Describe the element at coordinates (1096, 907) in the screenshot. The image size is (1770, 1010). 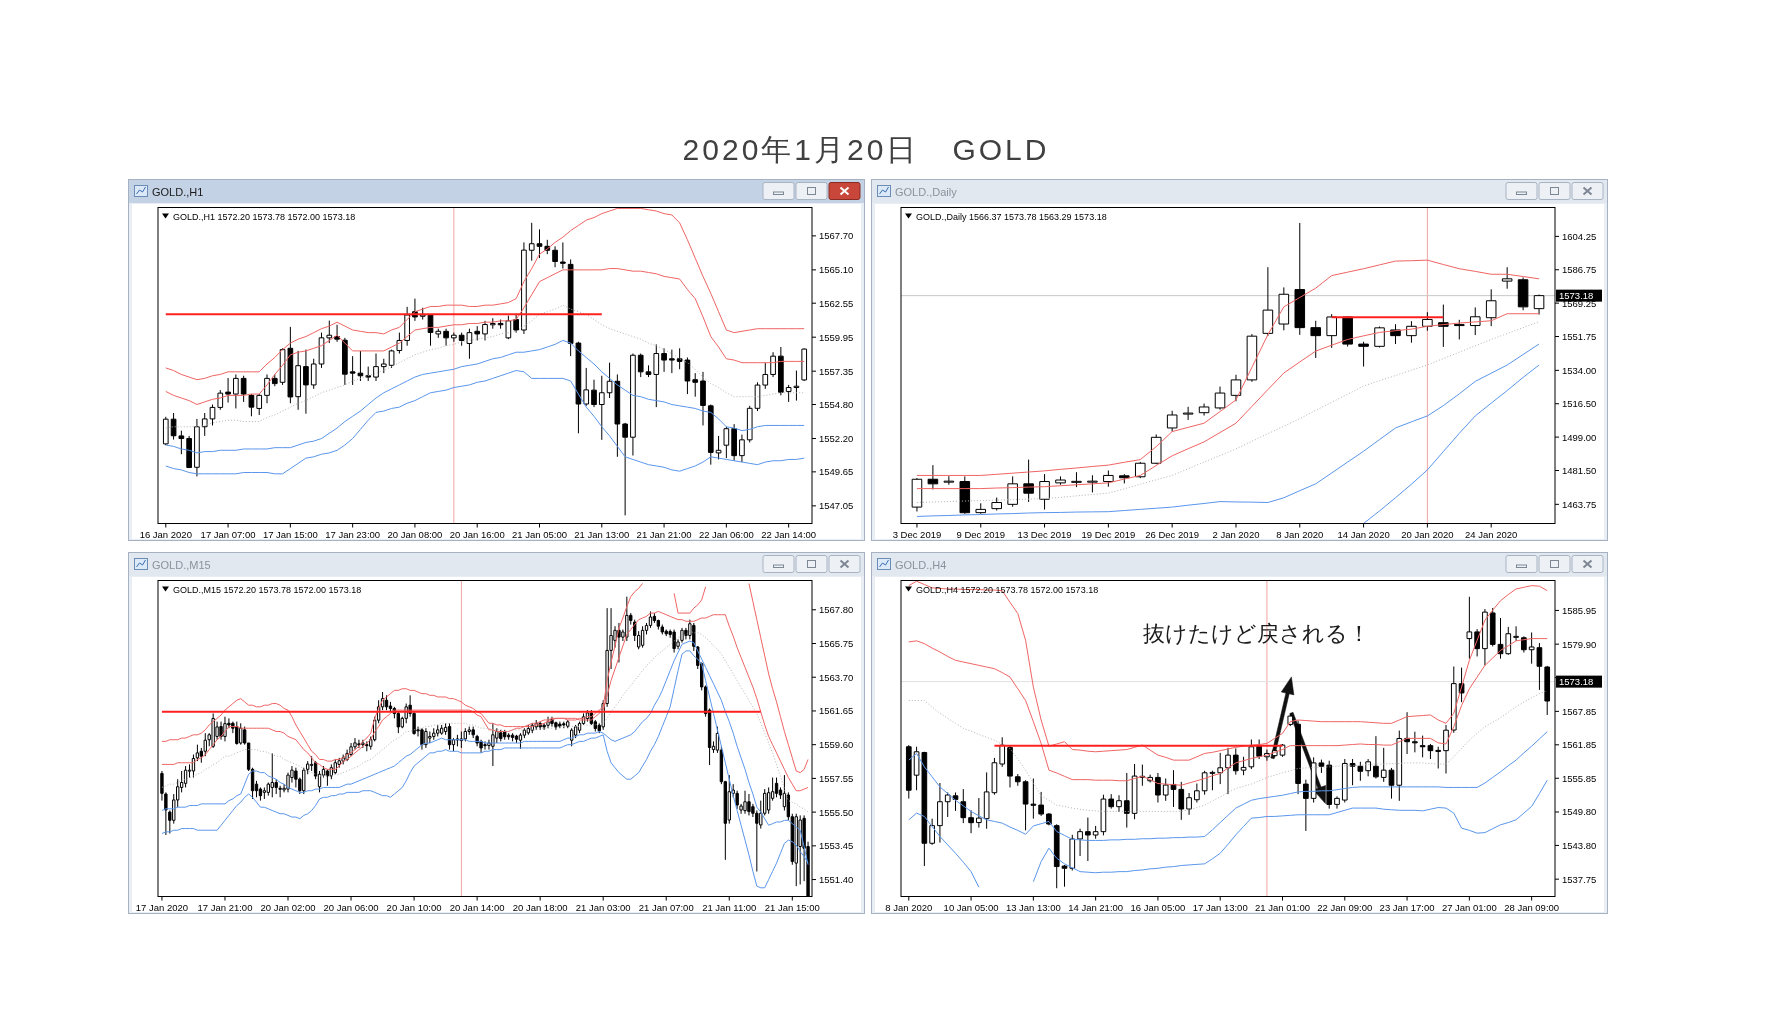
I see `x-tick-label: 14 Jan 21:00` at that location.